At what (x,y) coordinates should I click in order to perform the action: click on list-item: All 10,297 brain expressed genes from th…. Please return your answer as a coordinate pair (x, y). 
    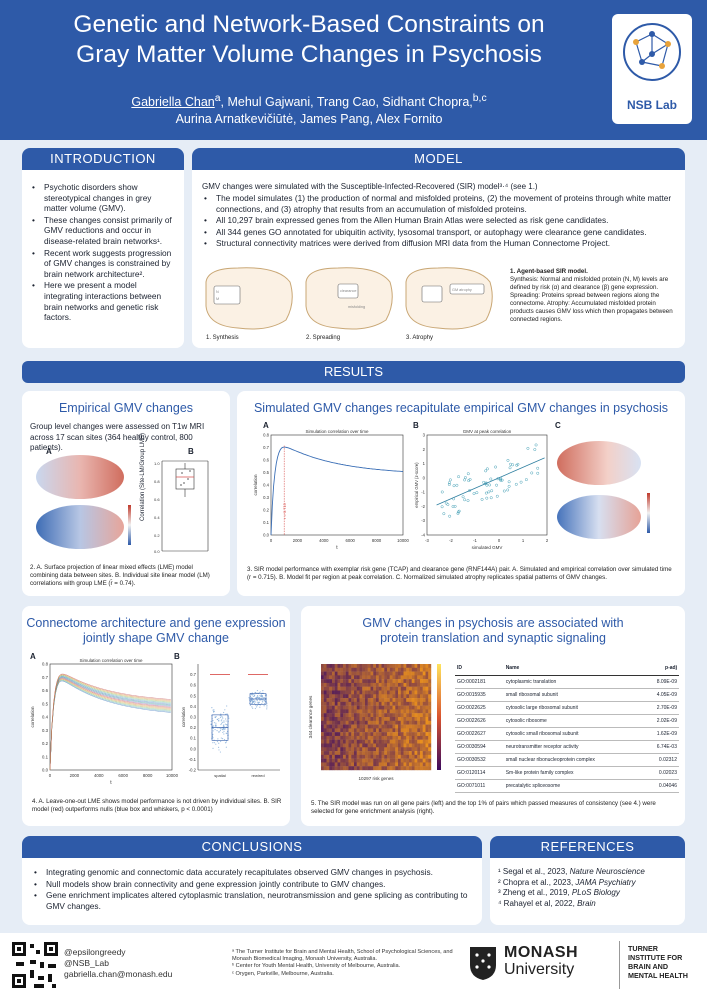
    Looking at the image, I should click on (439, 220).